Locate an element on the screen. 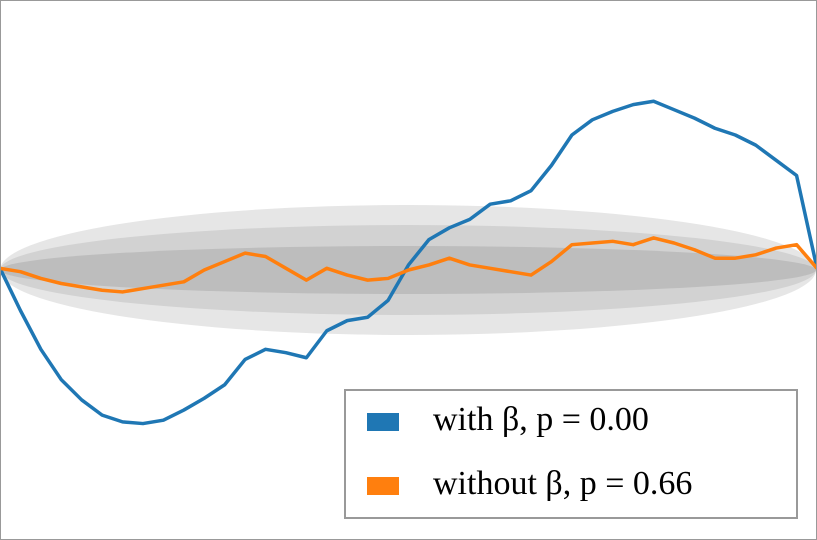 The height and width of the screenshot is (540, 817). legend-label: without β, p = 0.66 is located at coordinates (562, 483).